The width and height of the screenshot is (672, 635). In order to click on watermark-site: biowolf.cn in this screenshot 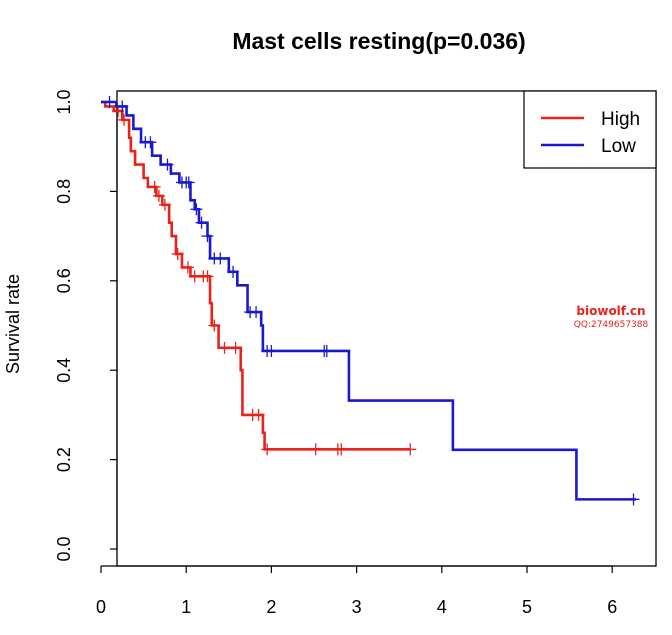, I will do `click(610, 311)`.